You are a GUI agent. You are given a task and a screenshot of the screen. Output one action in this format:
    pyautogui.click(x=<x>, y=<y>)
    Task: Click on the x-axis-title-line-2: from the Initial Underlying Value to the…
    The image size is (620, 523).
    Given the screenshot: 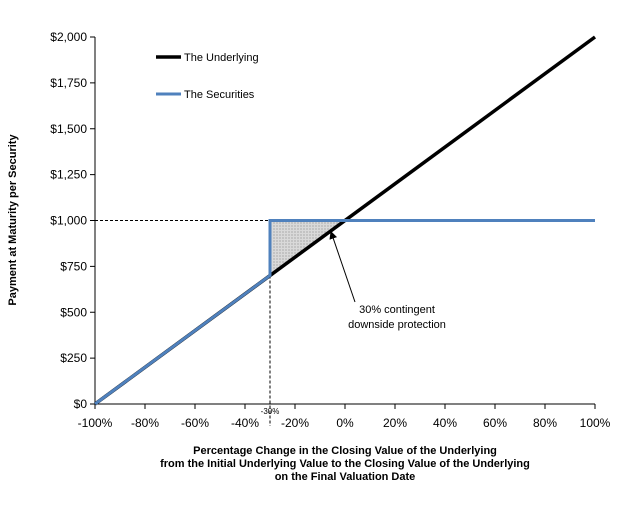 What is the action you would take?
    pyautogui.click(x=345, y=464)
    